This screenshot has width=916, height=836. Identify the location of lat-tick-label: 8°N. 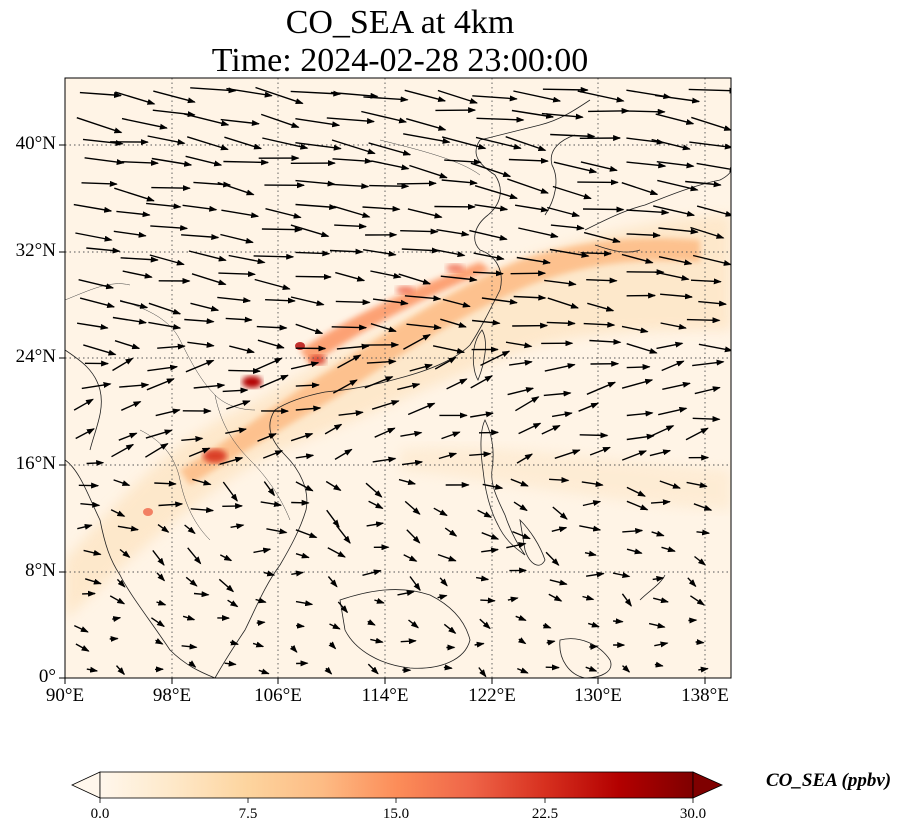
(40, 570).